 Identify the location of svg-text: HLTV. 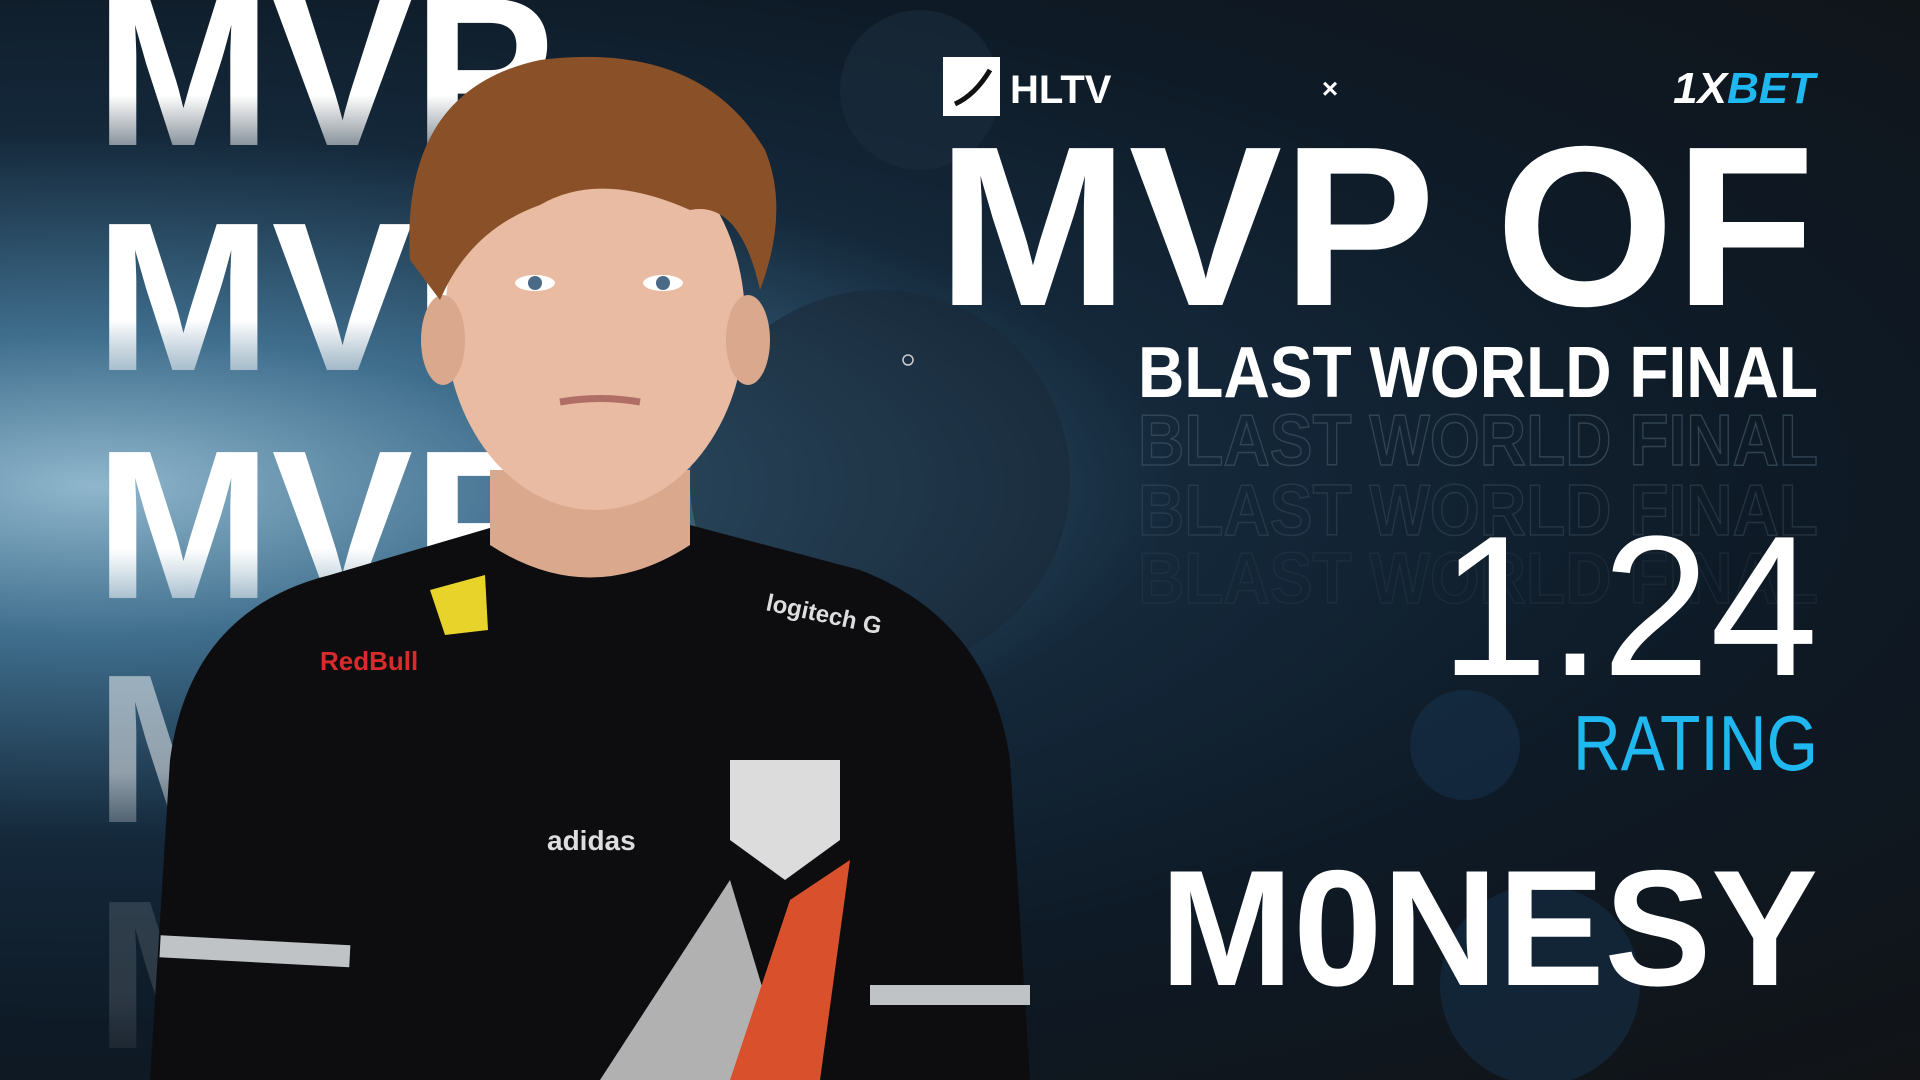
(1061, 90).